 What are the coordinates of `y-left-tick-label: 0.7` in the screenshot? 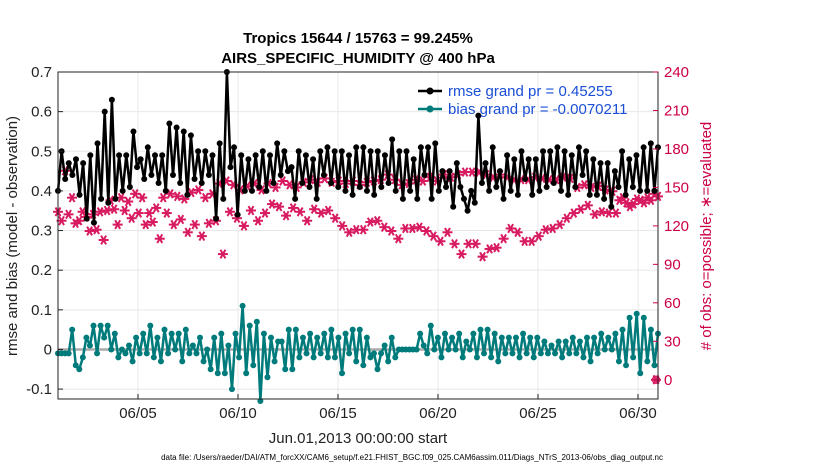 It's located at (41, 72).